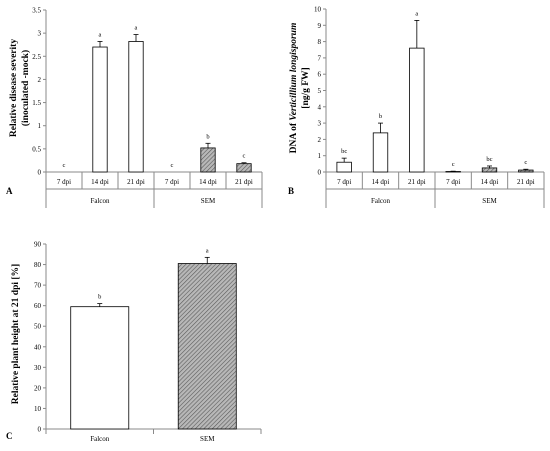 This screenshot has width=550, height=451. I want to click on panel-c-y-tick-label: 80, so click(38, 265).